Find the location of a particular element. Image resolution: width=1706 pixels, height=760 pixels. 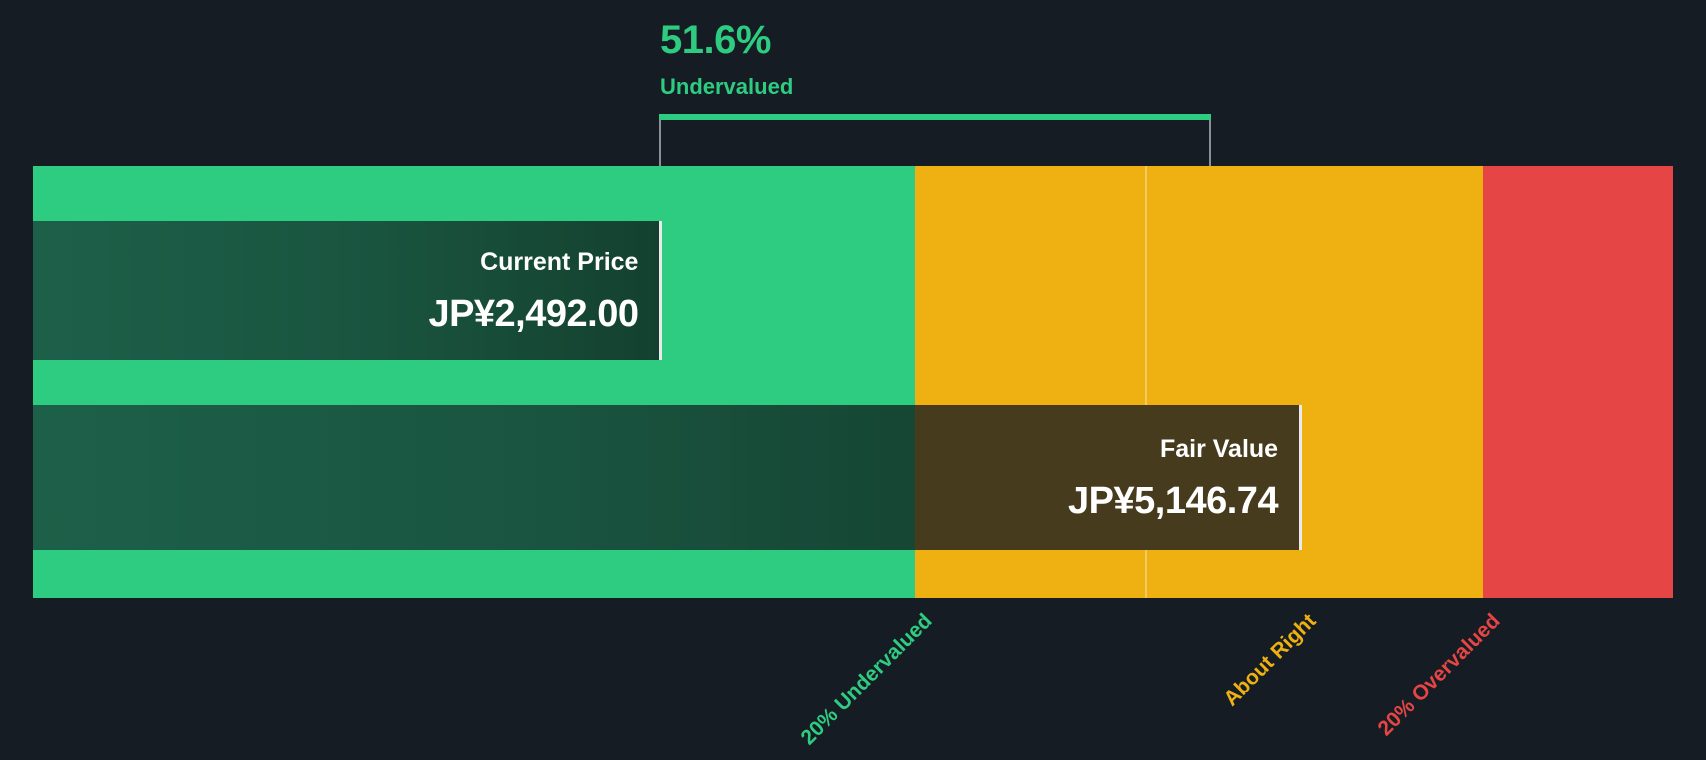

discount-bracket-leg-left is located at coordinates (660, 143).